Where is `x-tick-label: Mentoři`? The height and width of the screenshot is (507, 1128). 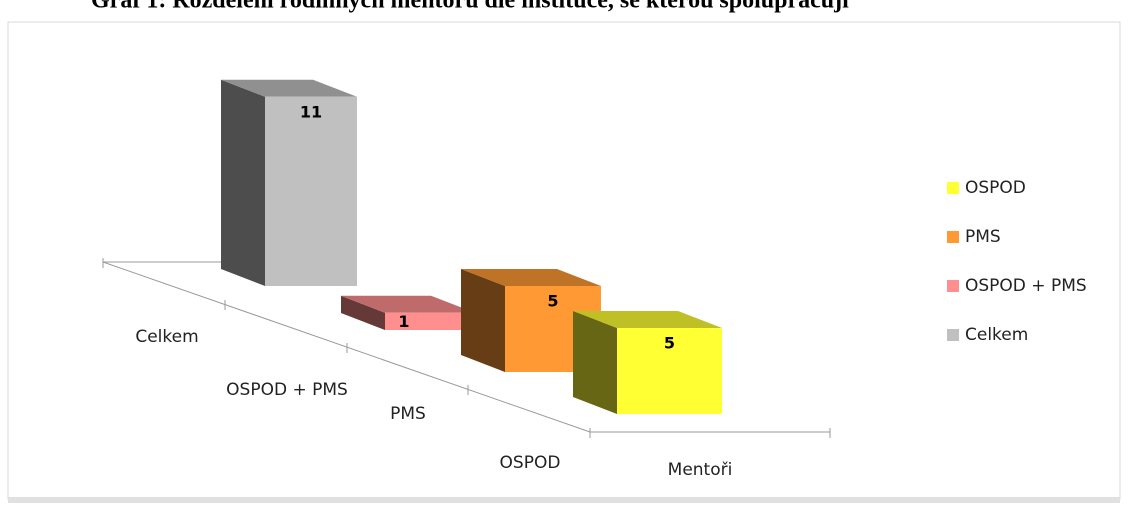
x-tick-label: Mentoři is located at coordinates (700, 470).